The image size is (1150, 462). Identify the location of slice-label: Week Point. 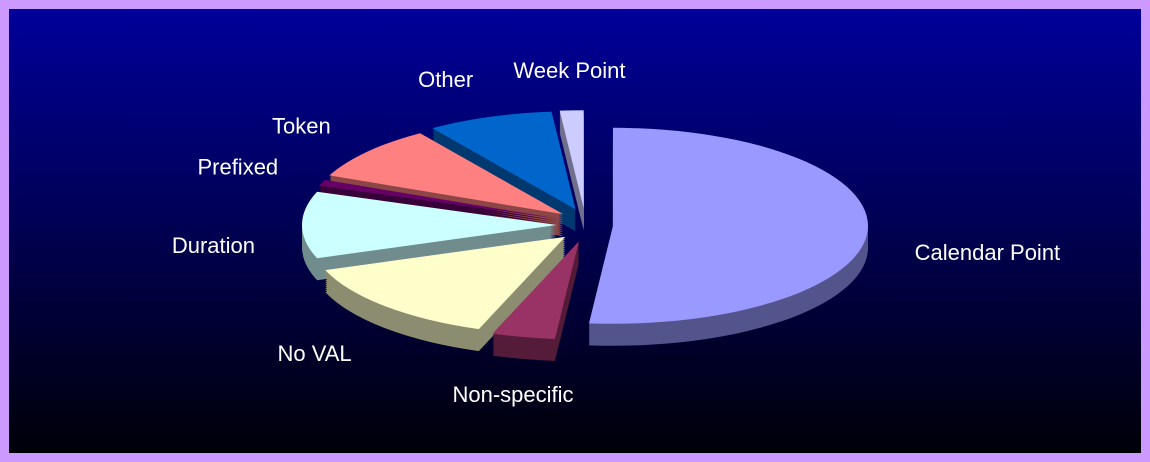
(569, 70).